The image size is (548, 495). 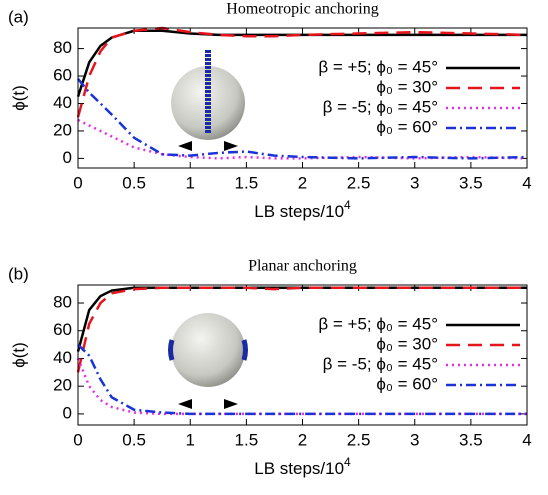 What do you see at coordinates (18, 273) in the screenshot?
I see `panel-label: (b)` at bounding box center [18, 273].